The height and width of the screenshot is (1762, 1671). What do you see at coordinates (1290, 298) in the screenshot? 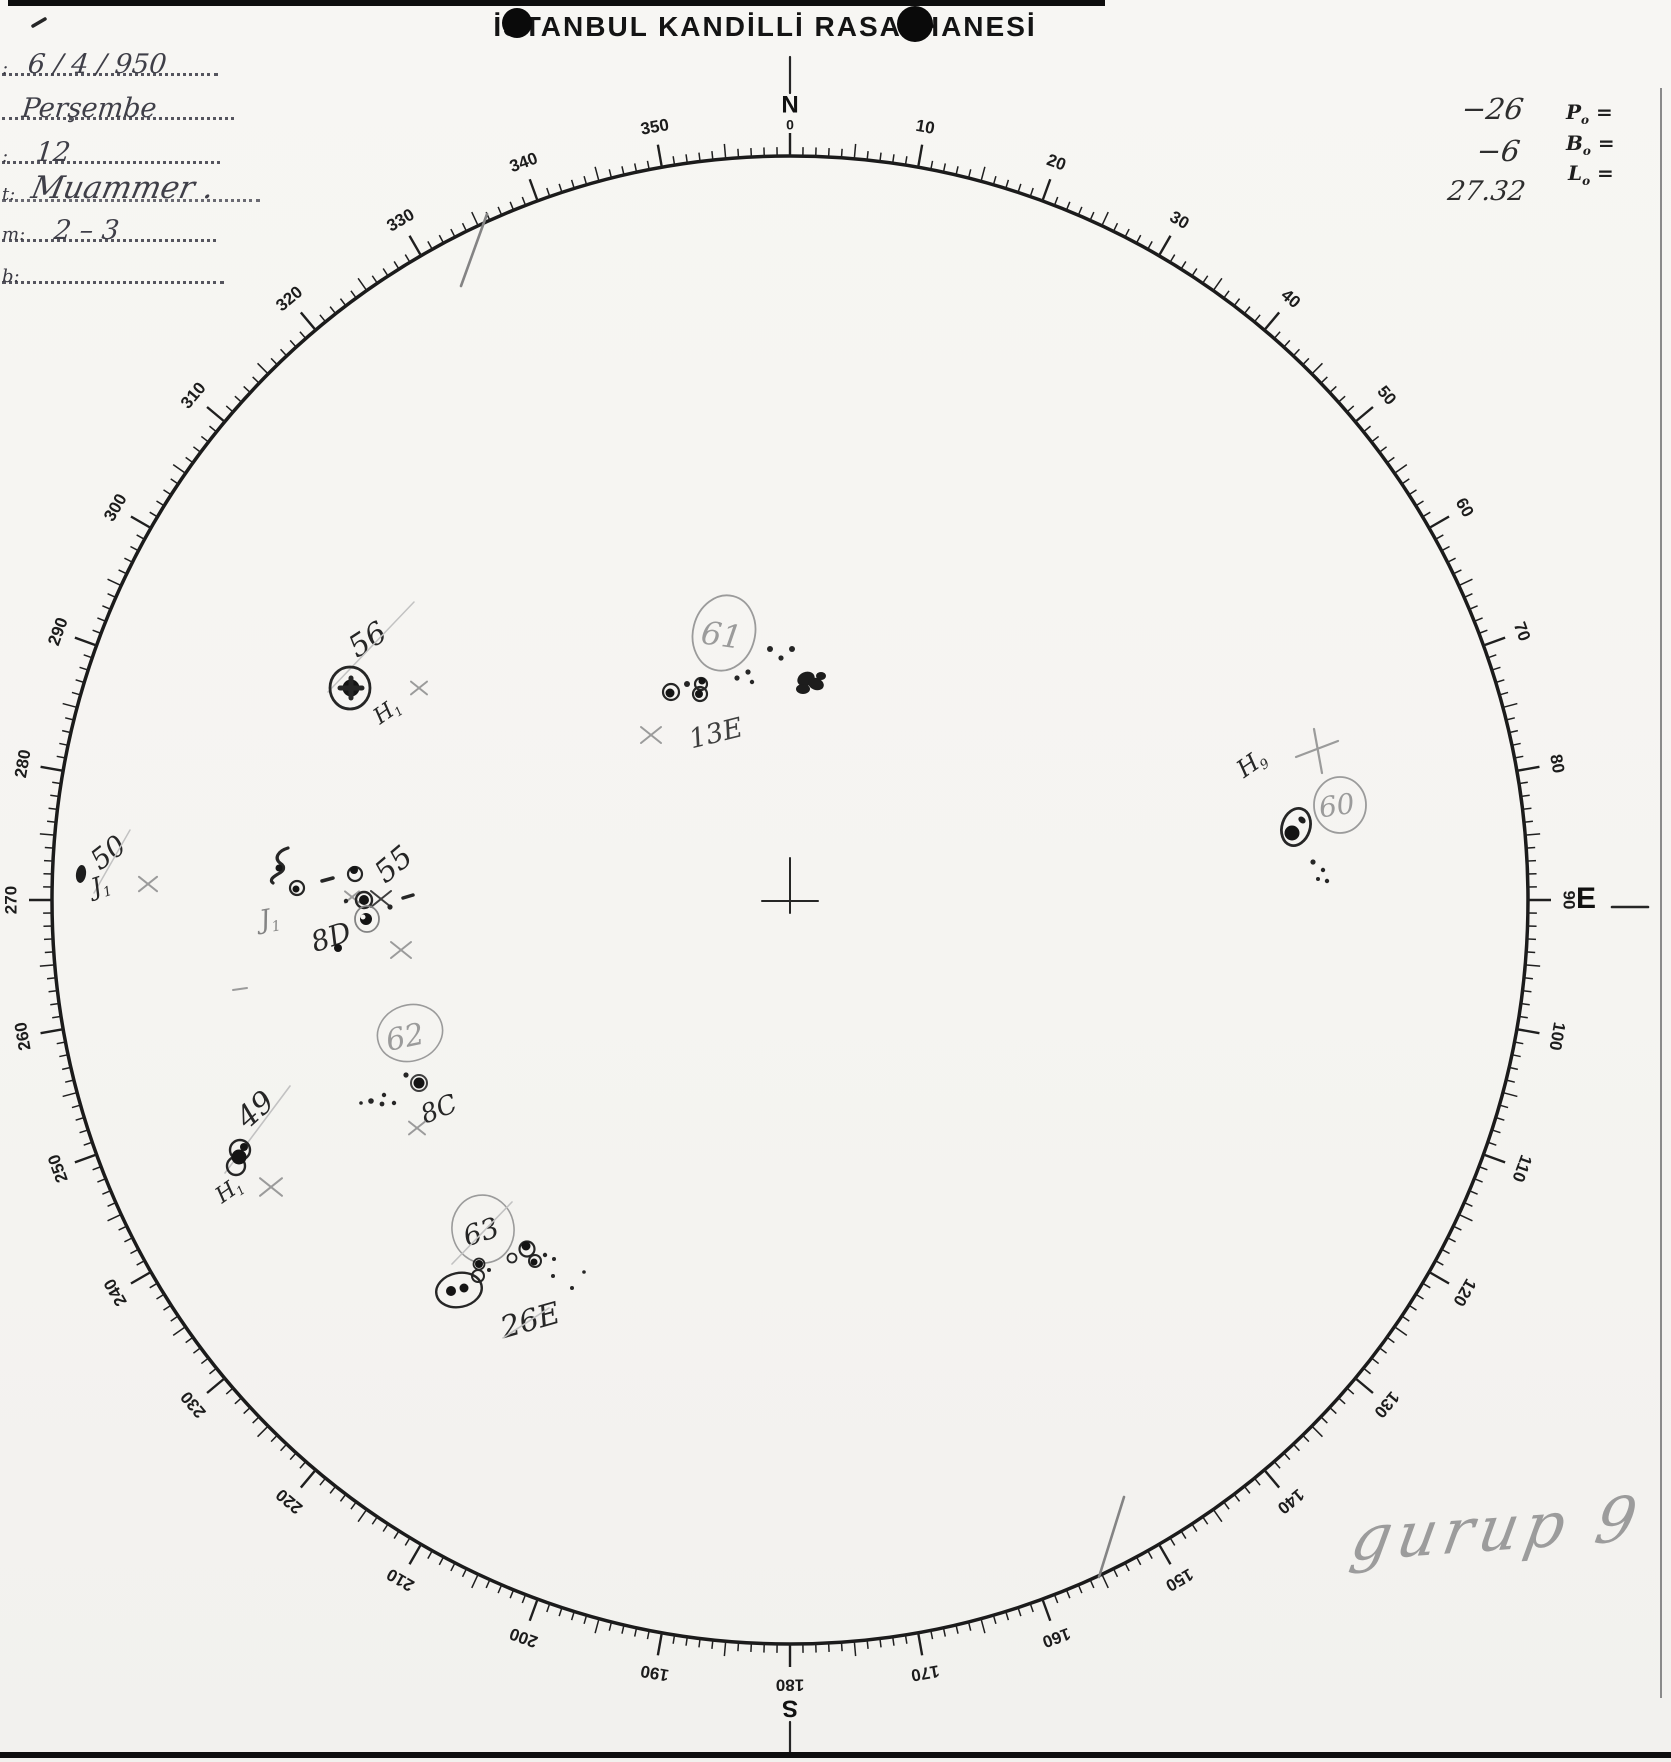
I see `degree-label: 40` at bounding box center [1290, 298].